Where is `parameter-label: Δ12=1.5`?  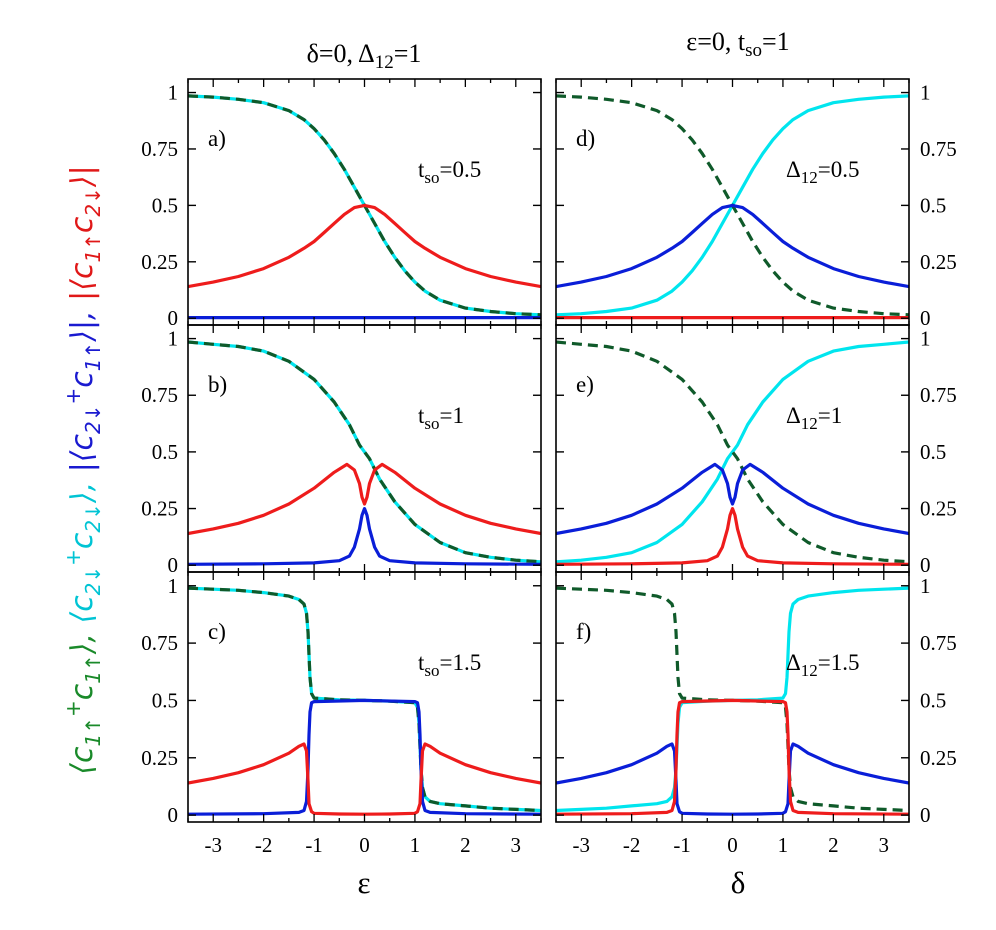
parameter-label: Δ12=1.5 is located at coordinates (823, 665).